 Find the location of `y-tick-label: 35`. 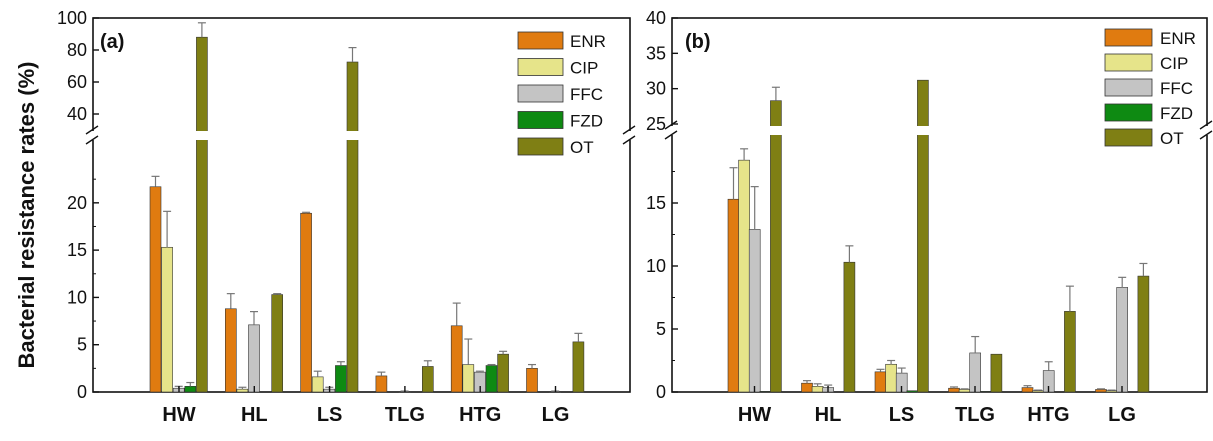

y-tick-label: 35 is located at coordinates (656, 53).